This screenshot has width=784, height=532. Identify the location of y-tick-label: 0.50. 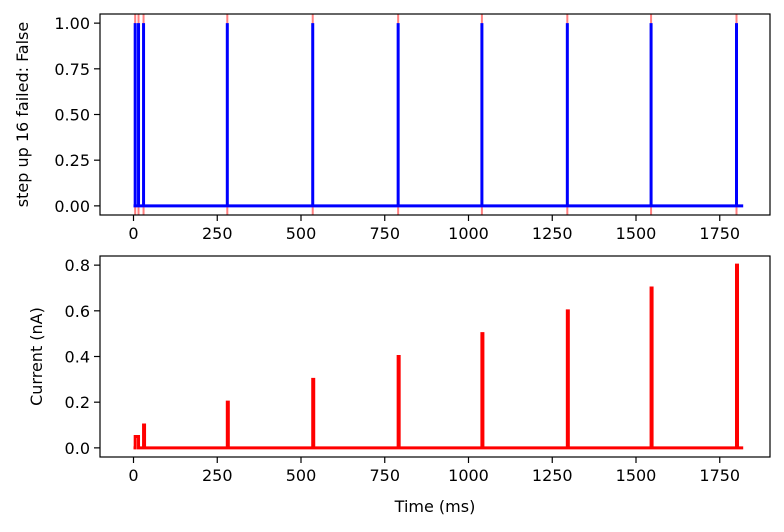
(72, 115).